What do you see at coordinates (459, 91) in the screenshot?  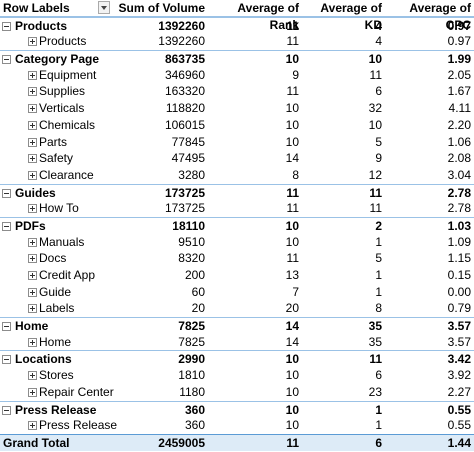 I see `value-cell: 1.67` at bounding box center [459, 91].